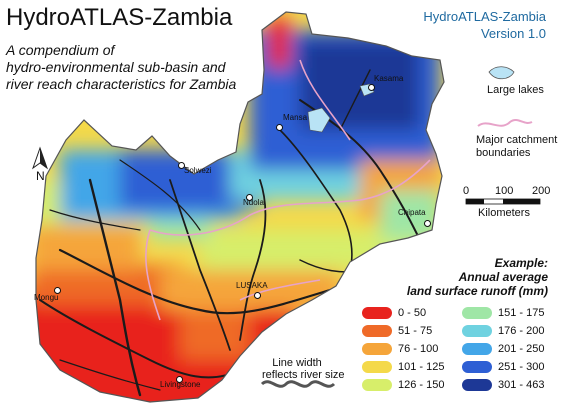 Image resolution: width=562 pixels, height=410 pixels. I want to click on runoff-class-item: 251 - 300, so click(503, 367).